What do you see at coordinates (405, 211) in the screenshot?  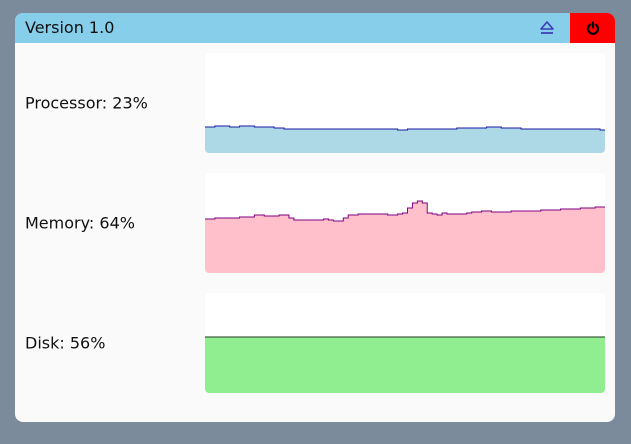 I see `memory-usage-line` at bounding box center [405, 211].